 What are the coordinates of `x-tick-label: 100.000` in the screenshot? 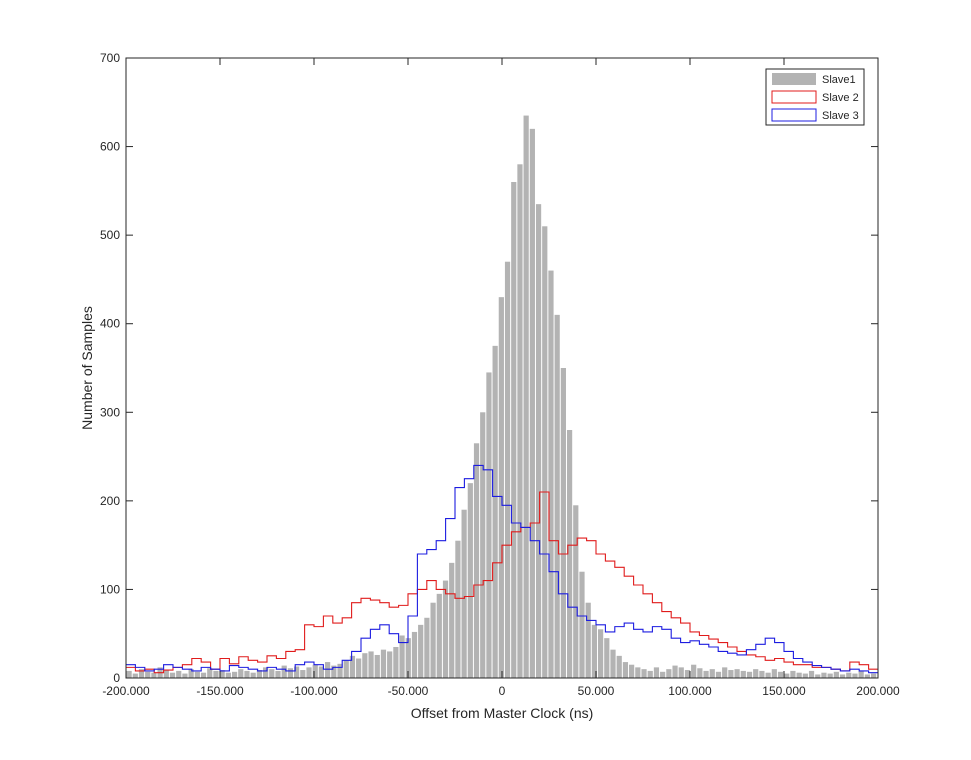 It's located at (690, 691).